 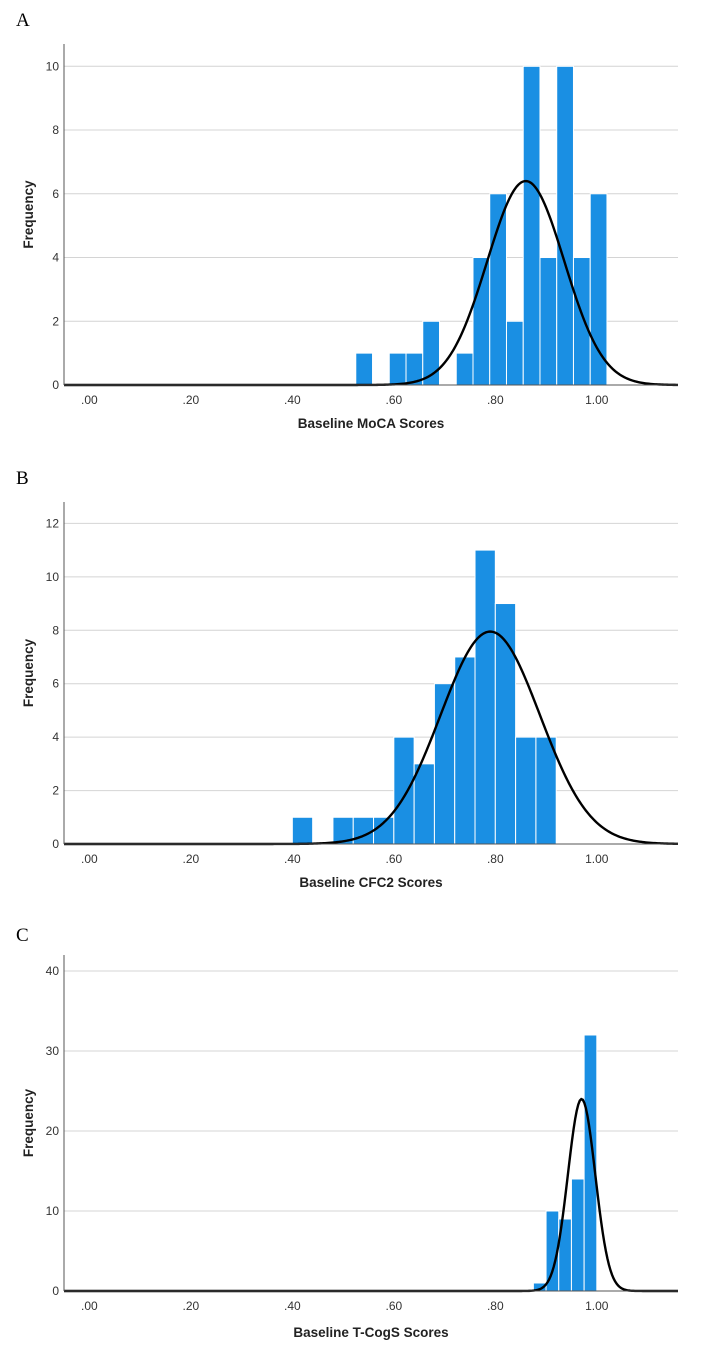 I want to click on y-tick-label: 30, so click(x=53, y=1051).